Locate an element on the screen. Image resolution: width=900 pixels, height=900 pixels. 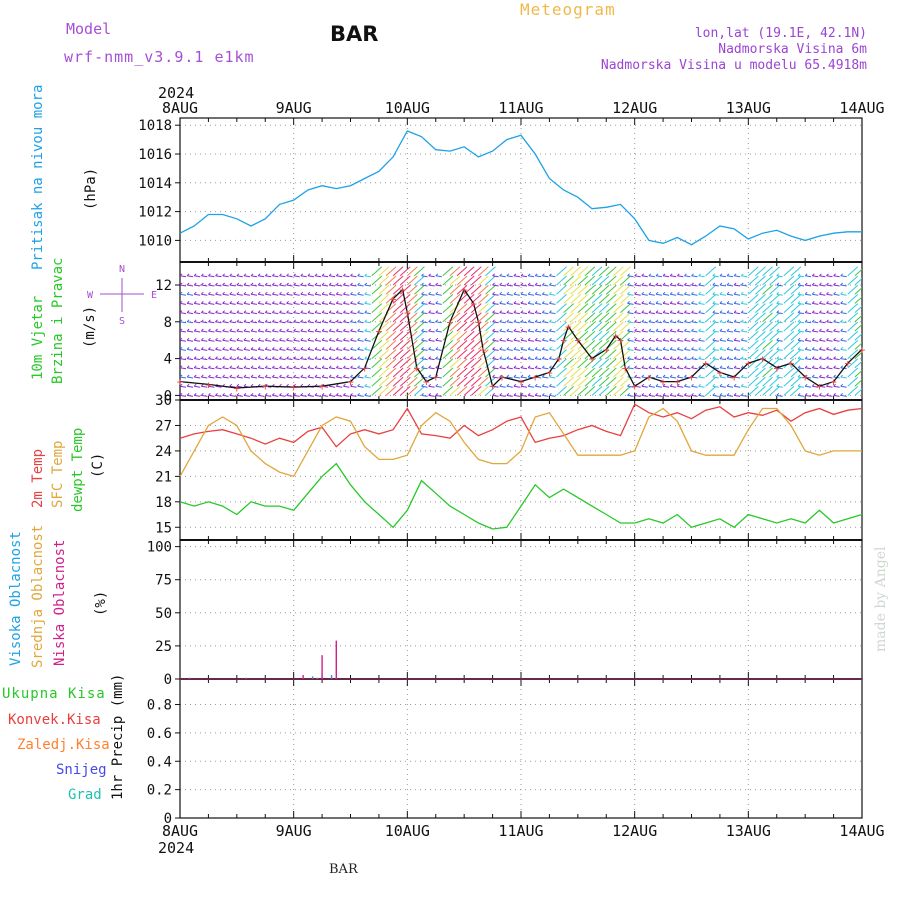
legend-total-rain: Ukupna Kisa is located at coordinates (54, 694).